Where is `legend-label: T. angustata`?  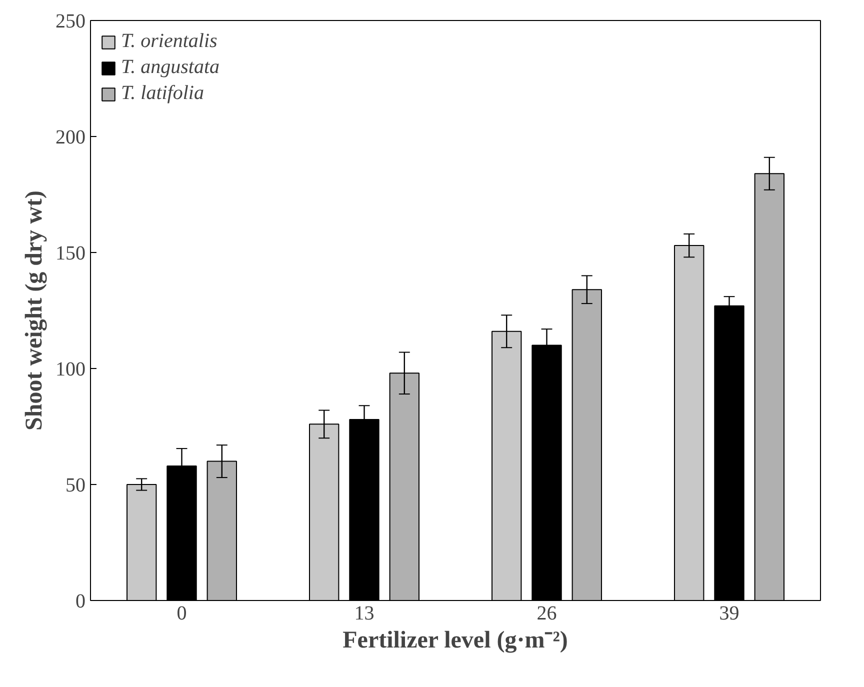 legend-label: T. angustata is located at coordinates (170, 67).